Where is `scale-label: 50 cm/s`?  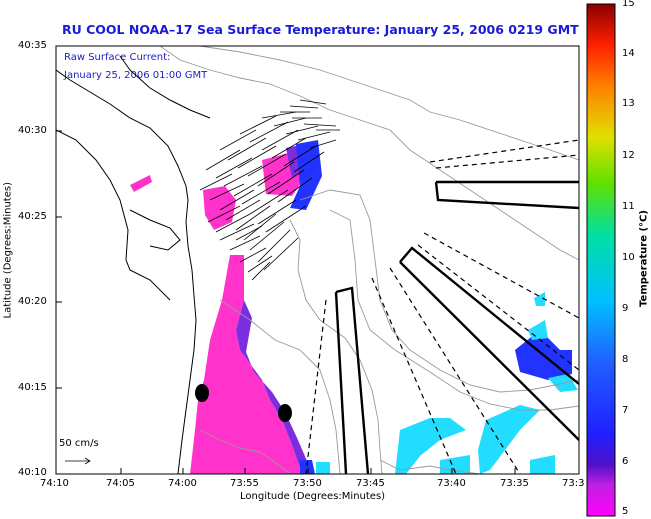
scale-label: 50 cm/s is located at coordinates (79, 443).